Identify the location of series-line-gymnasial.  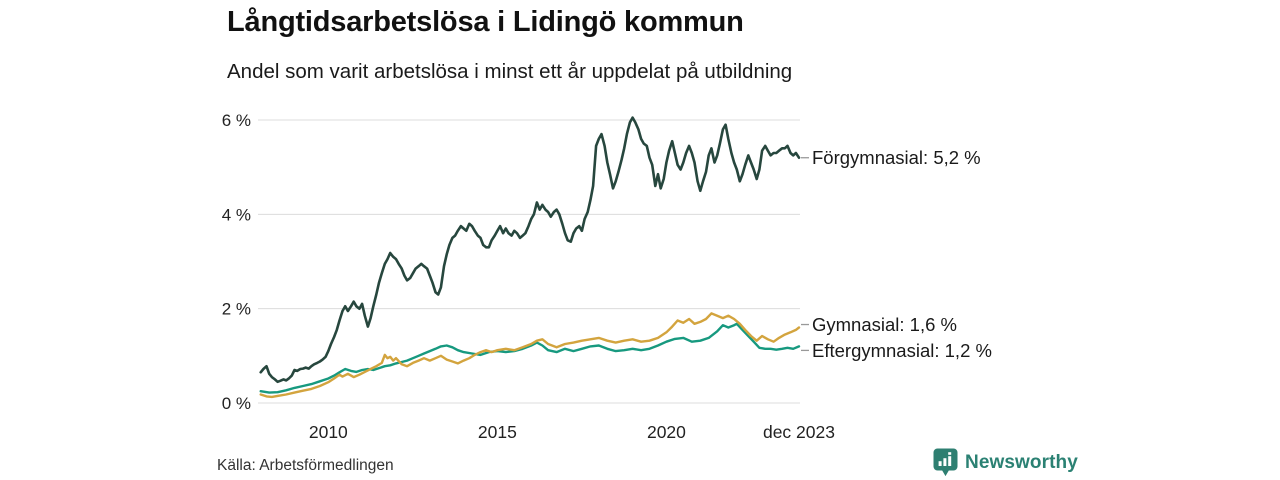
(530, 355).